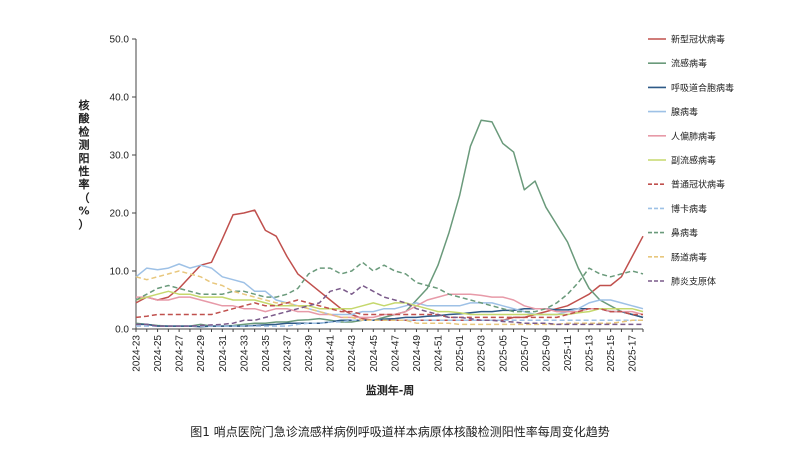 Image resolution: width=800 pixels, height=449 pixels. Describe the element at coordinates (223, 353) in the screenshot. I see `x-tick-label: 2024-31` at that location.